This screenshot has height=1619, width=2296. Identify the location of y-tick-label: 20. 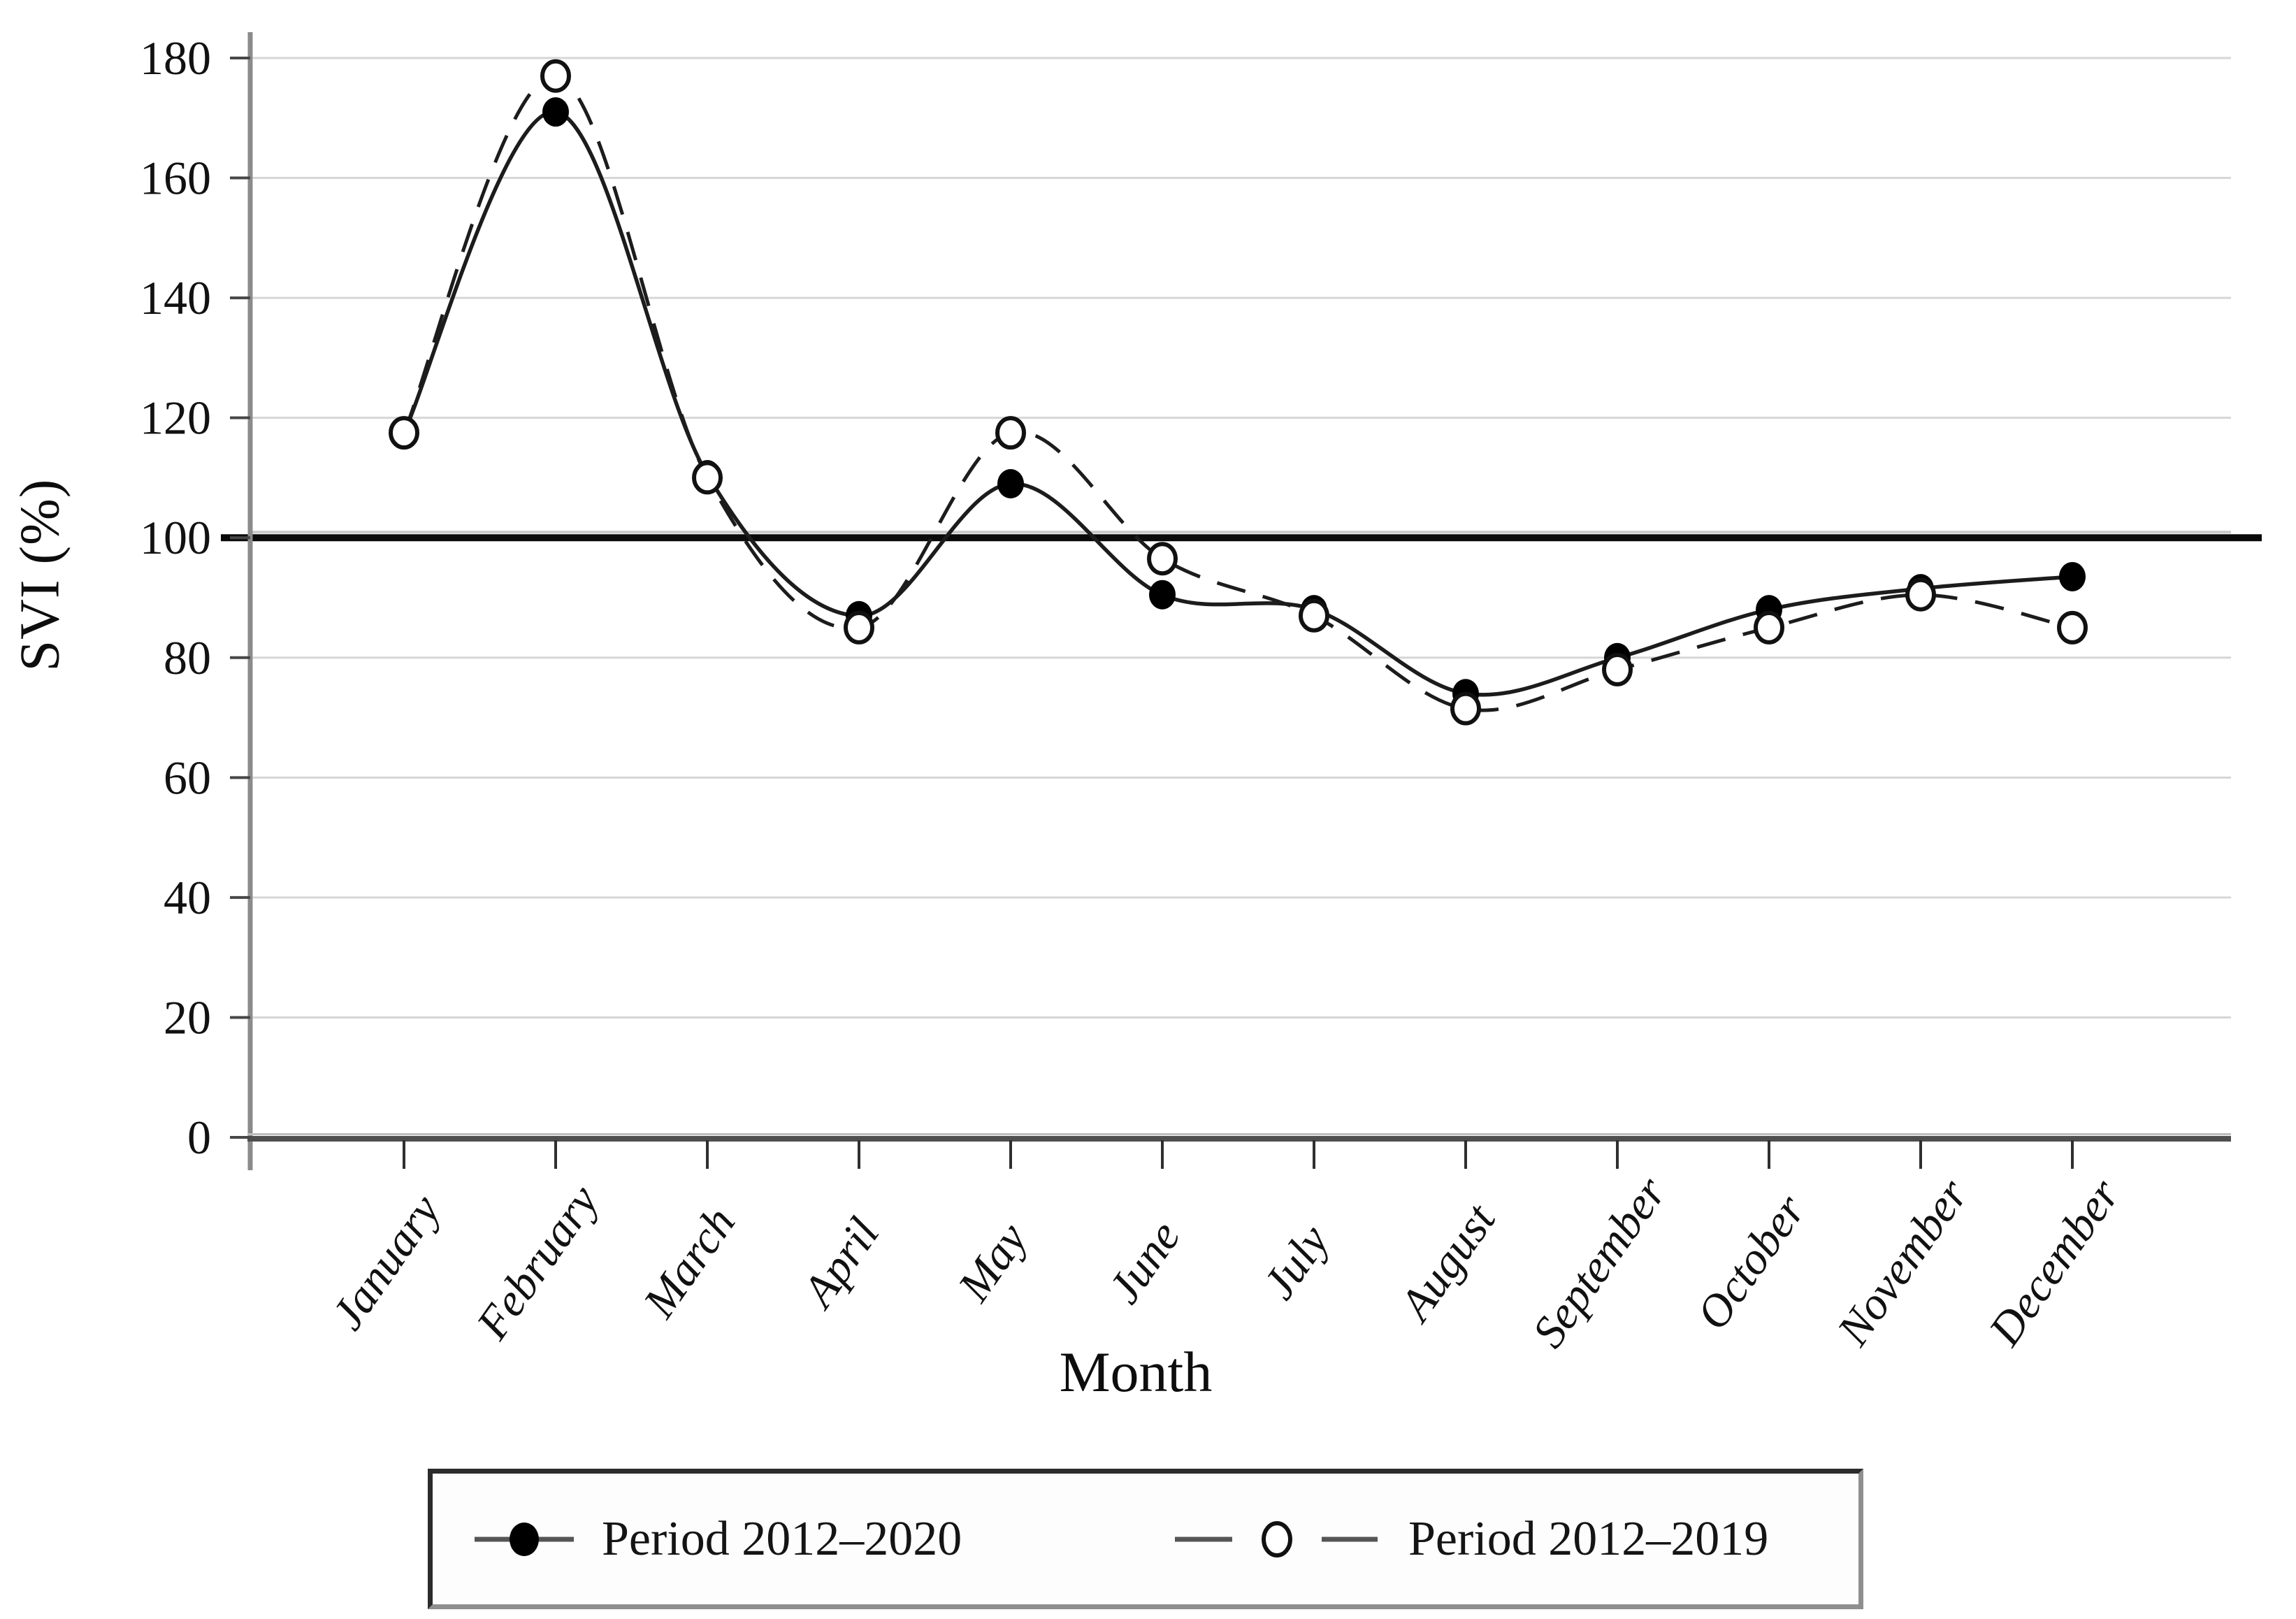
(187, 1017).